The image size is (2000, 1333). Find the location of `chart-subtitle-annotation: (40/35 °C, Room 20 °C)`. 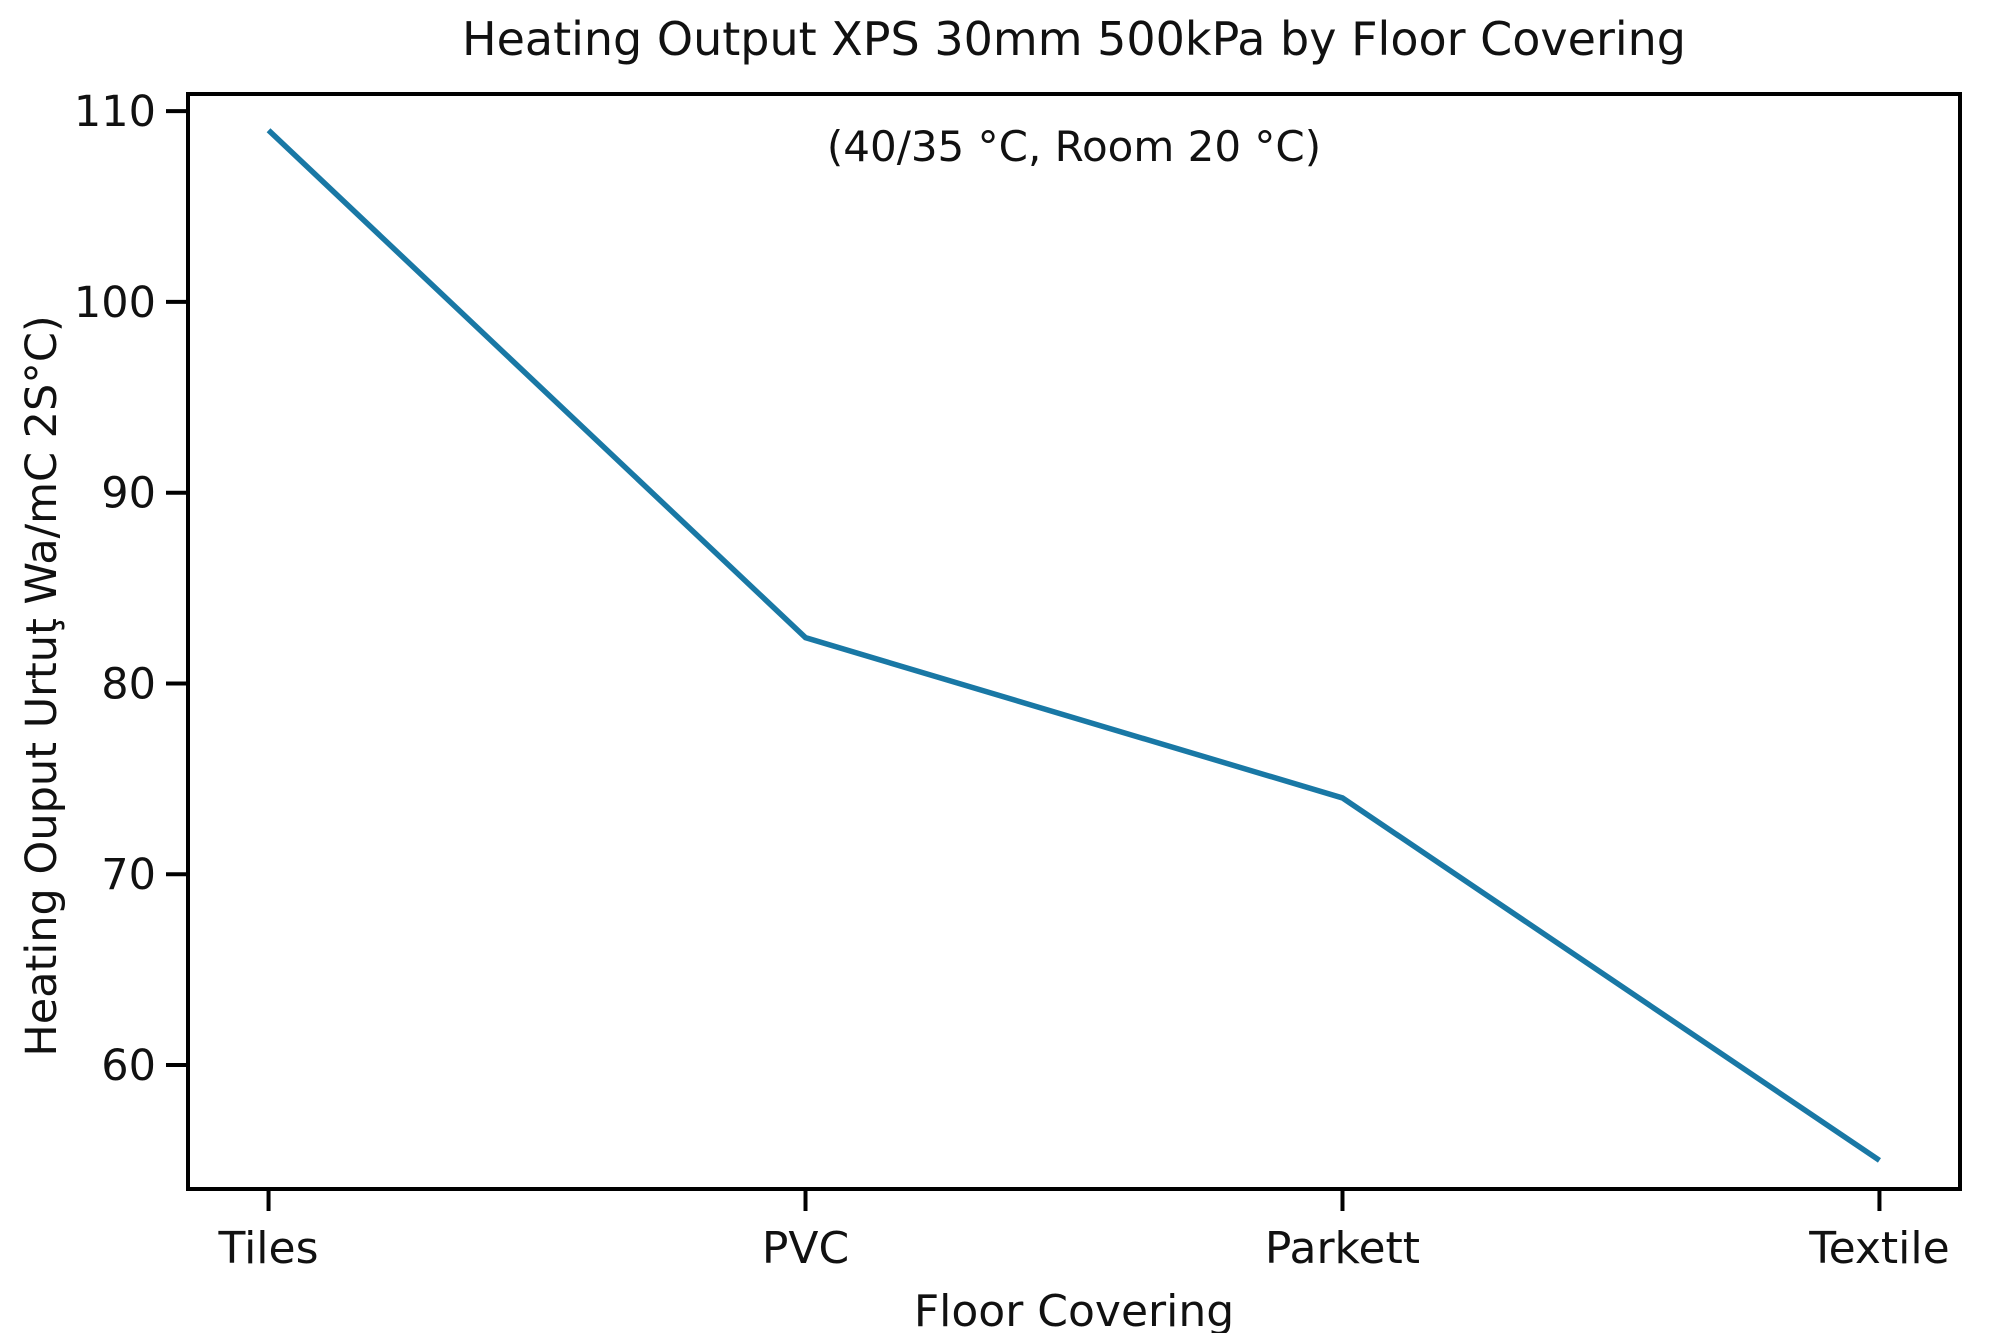

chart-subtitle-annotation: (40/35 °C, Room 20 °C) is located at coordinates (1074, 146).